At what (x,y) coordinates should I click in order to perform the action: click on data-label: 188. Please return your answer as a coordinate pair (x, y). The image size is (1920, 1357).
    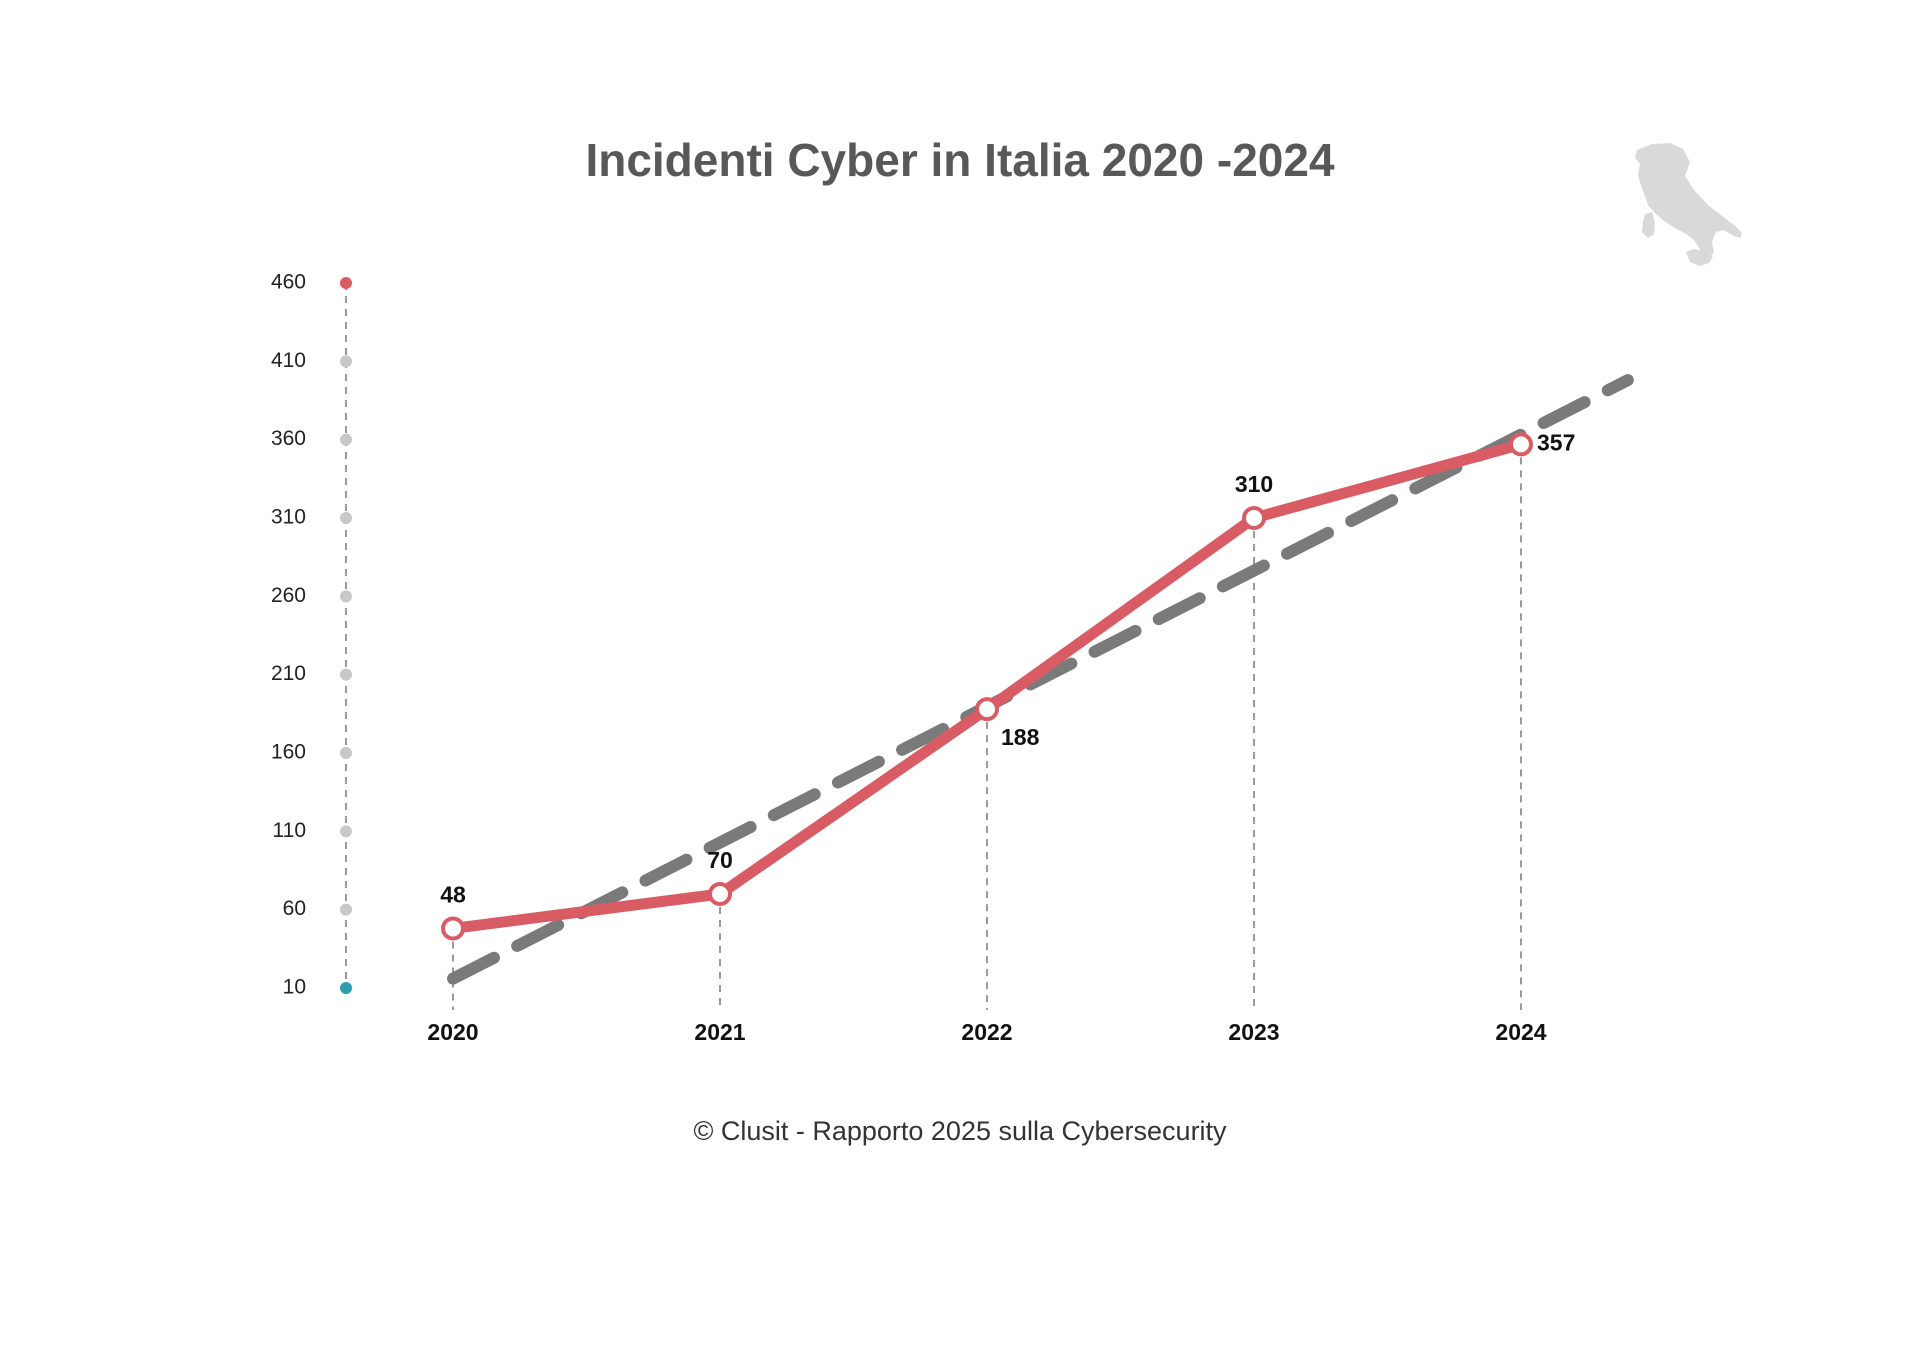
    Looking at the image, I should click on (1020, 737).